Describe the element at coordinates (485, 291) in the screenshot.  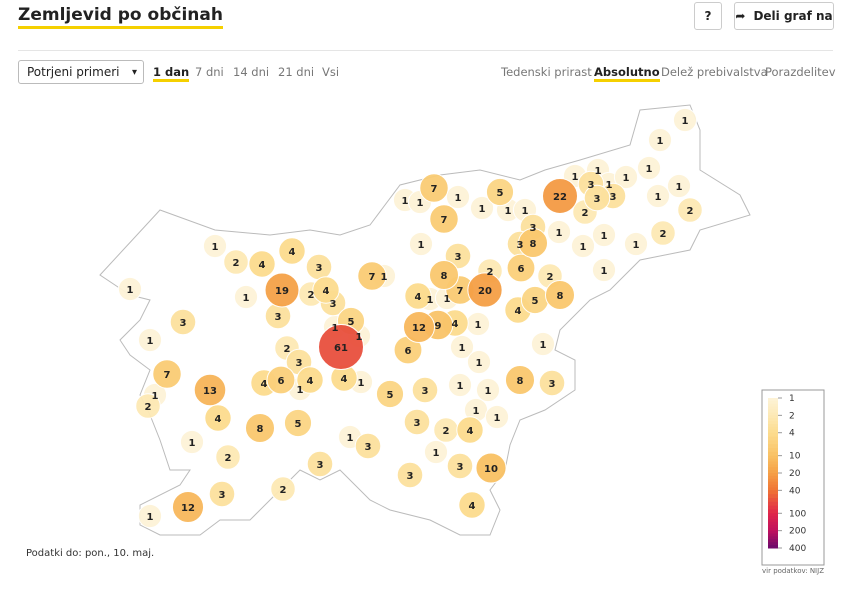
I see `municipality-label: 20` at that location.